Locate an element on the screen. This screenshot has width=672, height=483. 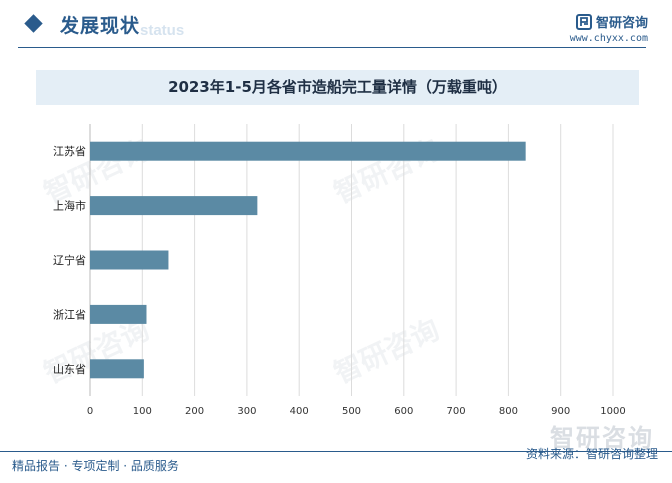
x-tick-label: 300 is located at coordinates (246, 411).